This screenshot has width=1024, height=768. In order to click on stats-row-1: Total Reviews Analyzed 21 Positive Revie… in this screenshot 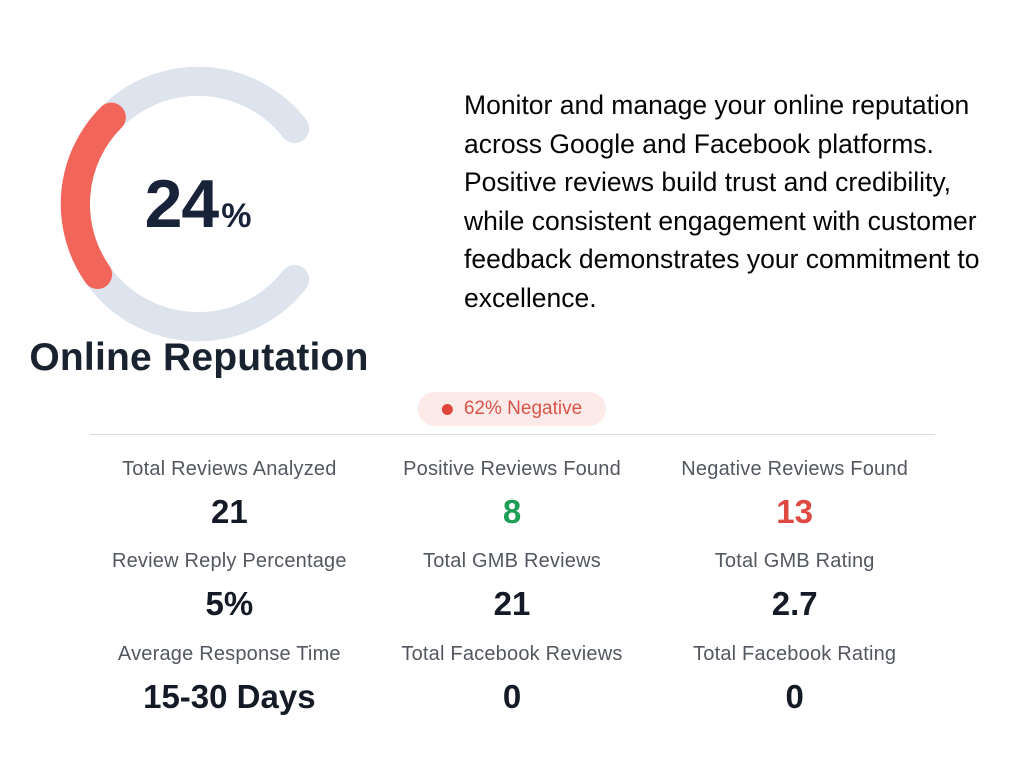, I will do `click(512, 494)`.